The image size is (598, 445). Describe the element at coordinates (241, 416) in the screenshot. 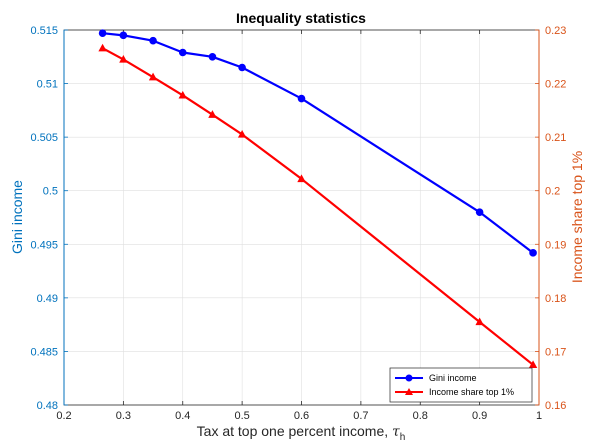

I see `x-tick-label: 0.5` at that location.